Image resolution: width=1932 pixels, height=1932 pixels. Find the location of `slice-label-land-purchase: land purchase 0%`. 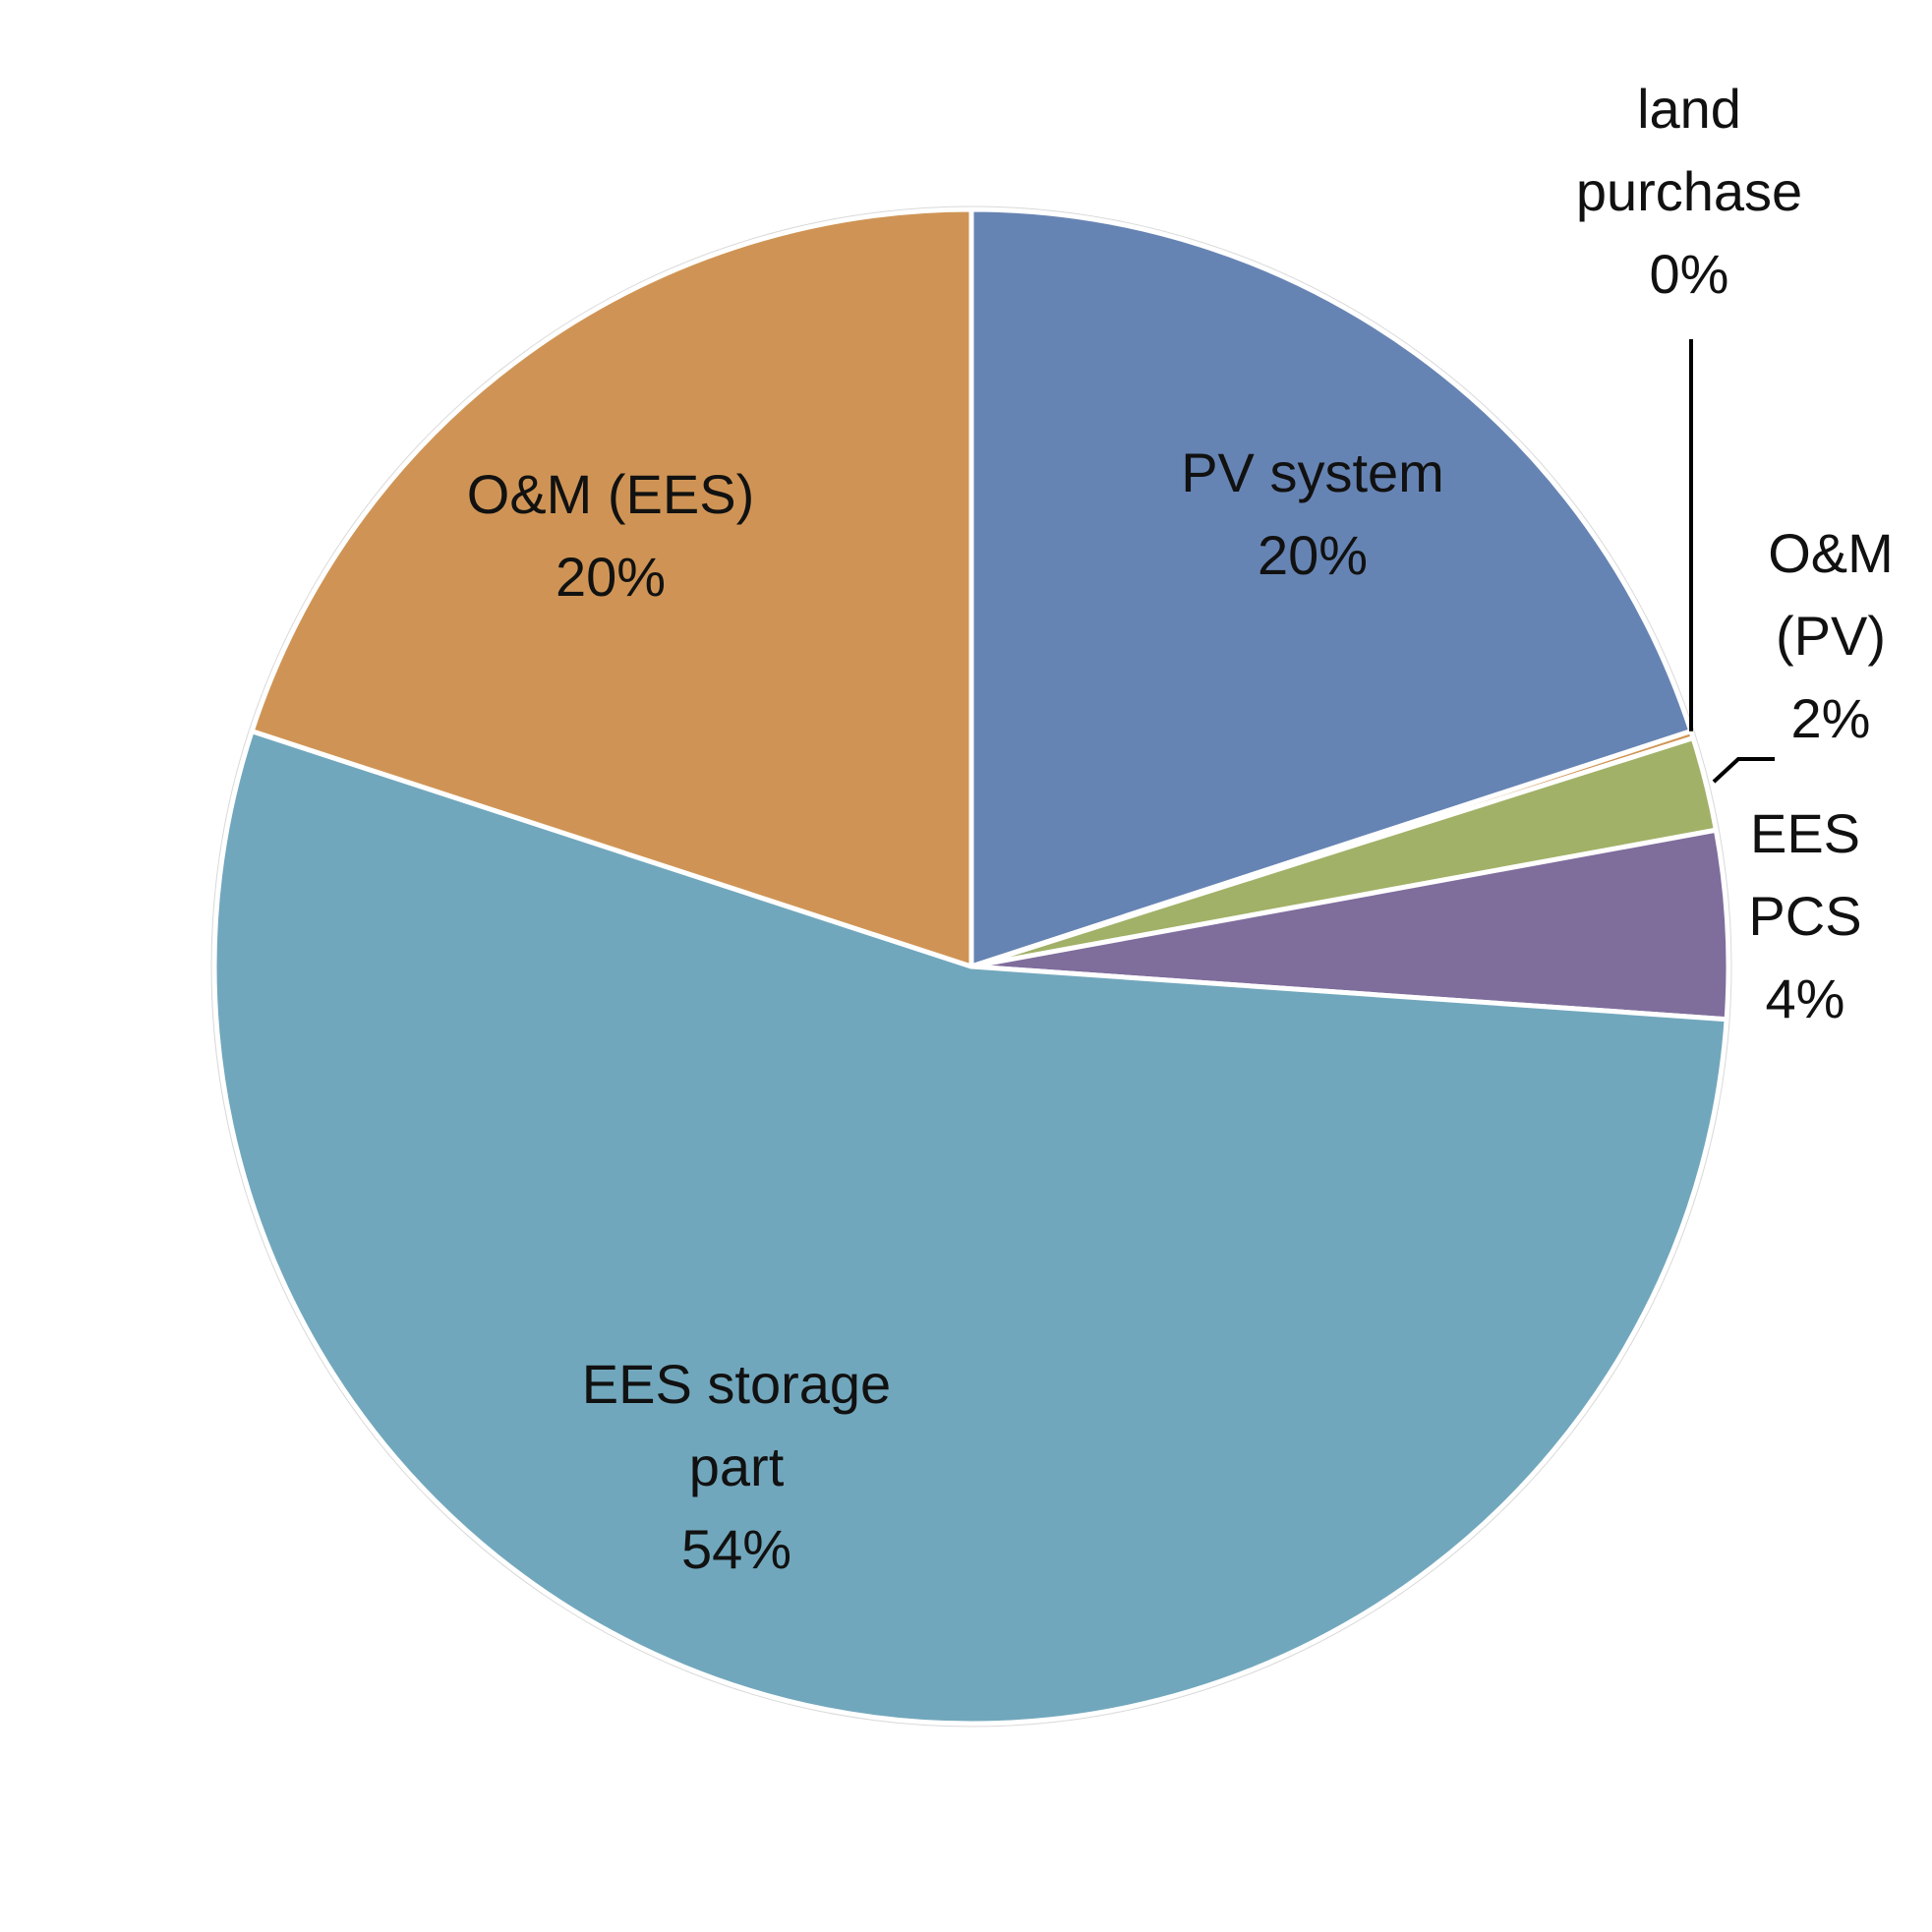

slice-label-land-purchase: land purchase 0% is located at coordinates (1689, 191).